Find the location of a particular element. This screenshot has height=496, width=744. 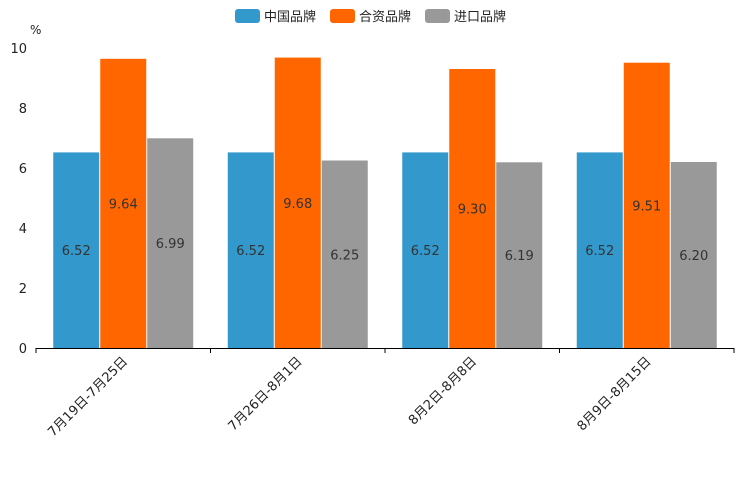

y-tick-label-8: 8 is located at coordinates (23, 109).